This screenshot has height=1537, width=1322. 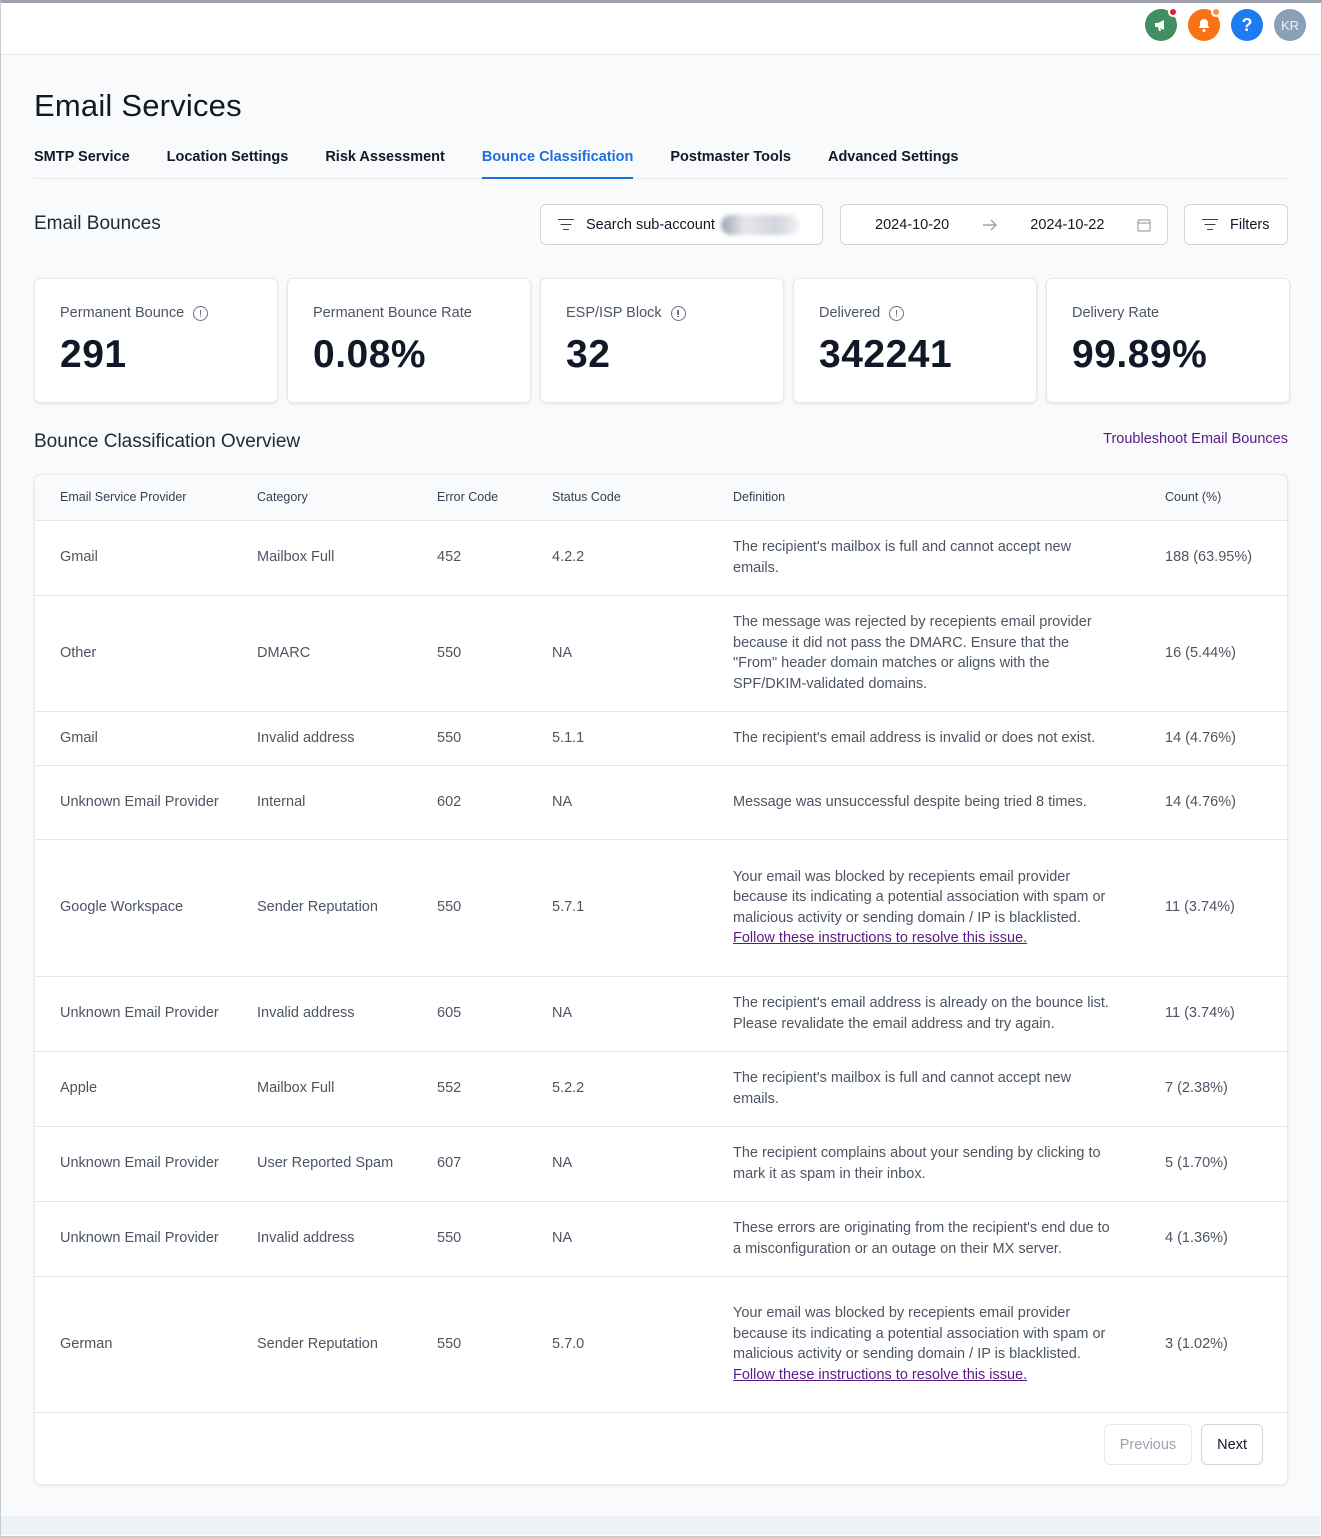 What do you see at coordinates (730, 157) in the screenshot?
I see `tab-postmaster-tools: Postmaster Tools` at bounding box center [730, 157].